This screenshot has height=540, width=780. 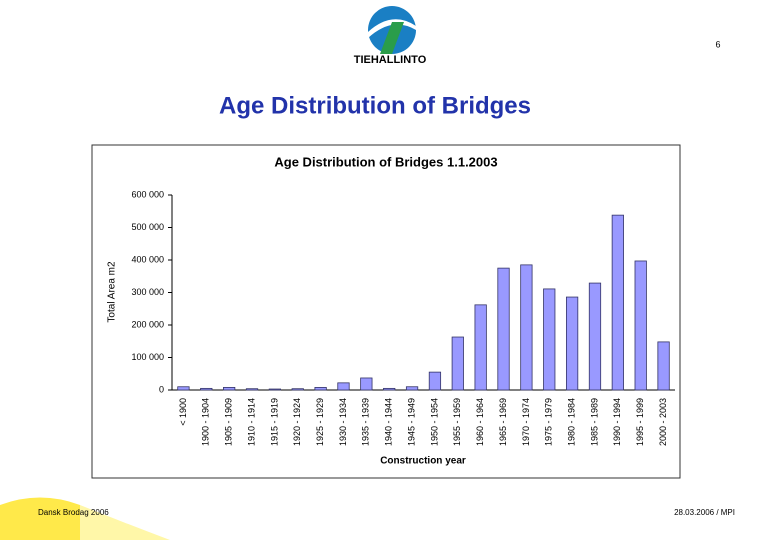 I want to click on page-number: 6, so click(x=717, y=44).